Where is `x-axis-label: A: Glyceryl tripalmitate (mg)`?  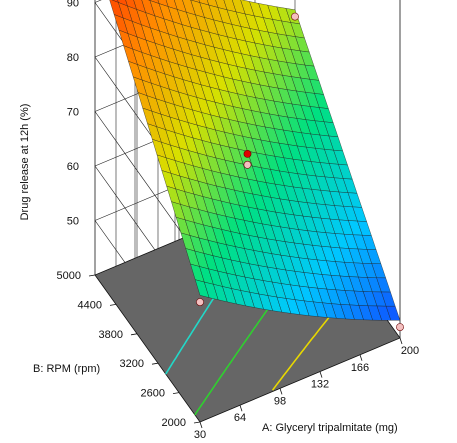
x-axis-label: A: Glyceryl tripalmitate (mg) is located at coordinates (330, 428).